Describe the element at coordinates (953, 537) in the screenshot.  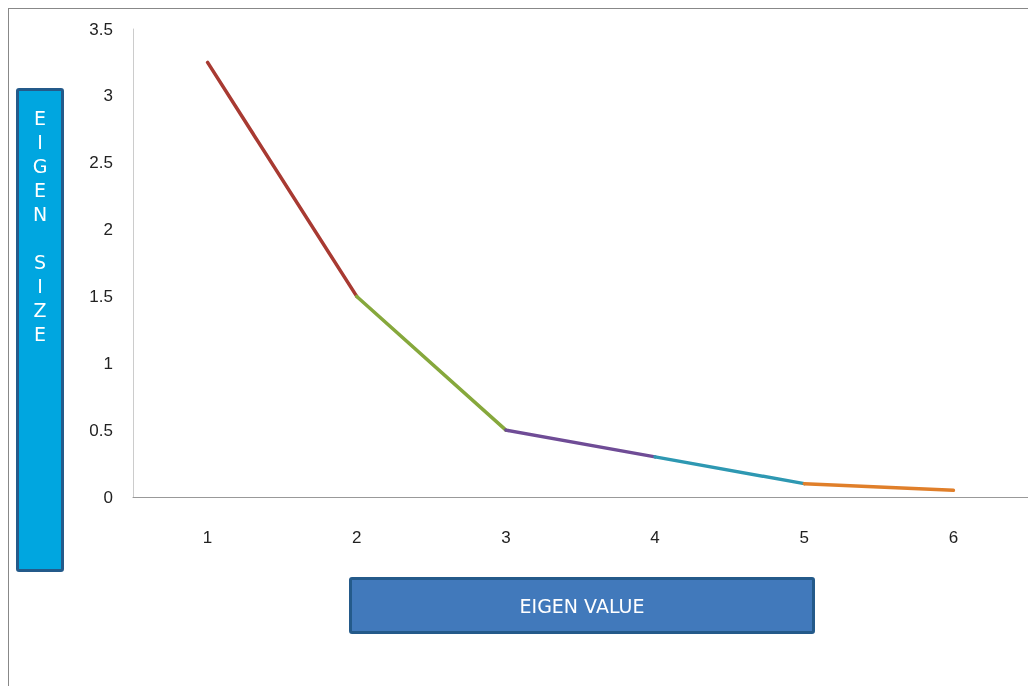
I see `x-tick-label: 6` at that location.